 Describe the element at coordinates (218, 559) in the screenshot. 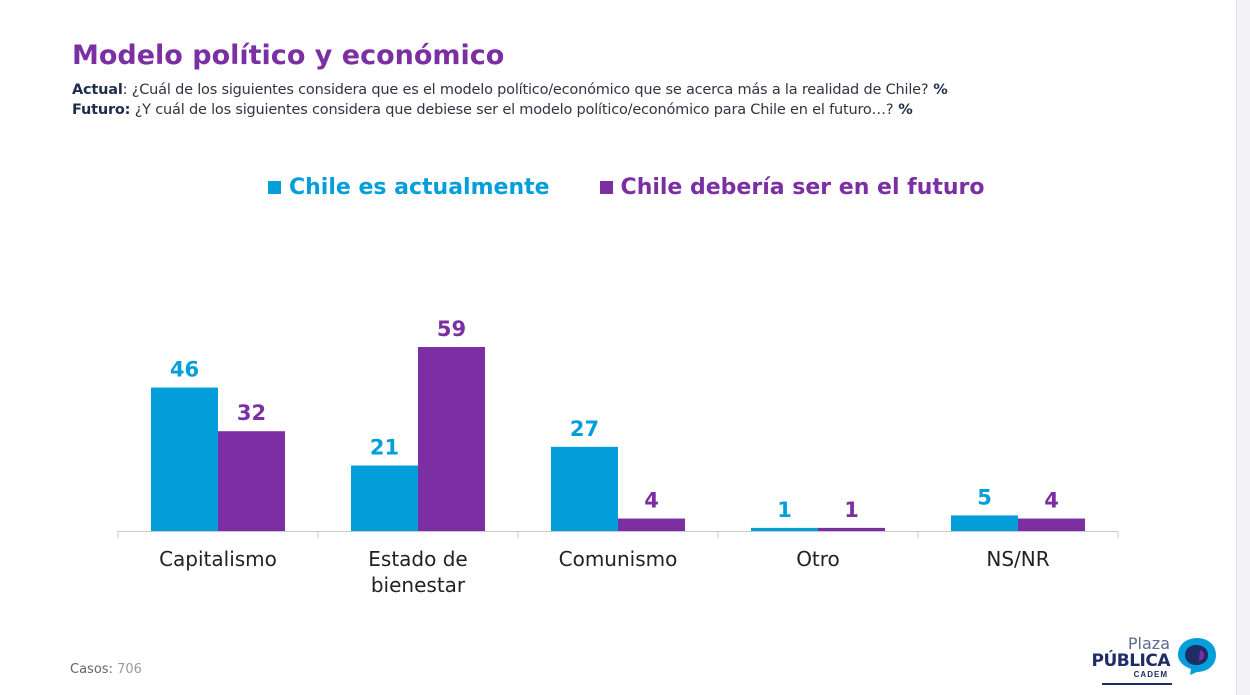

I see `category-label: Capitalismo` at that location.